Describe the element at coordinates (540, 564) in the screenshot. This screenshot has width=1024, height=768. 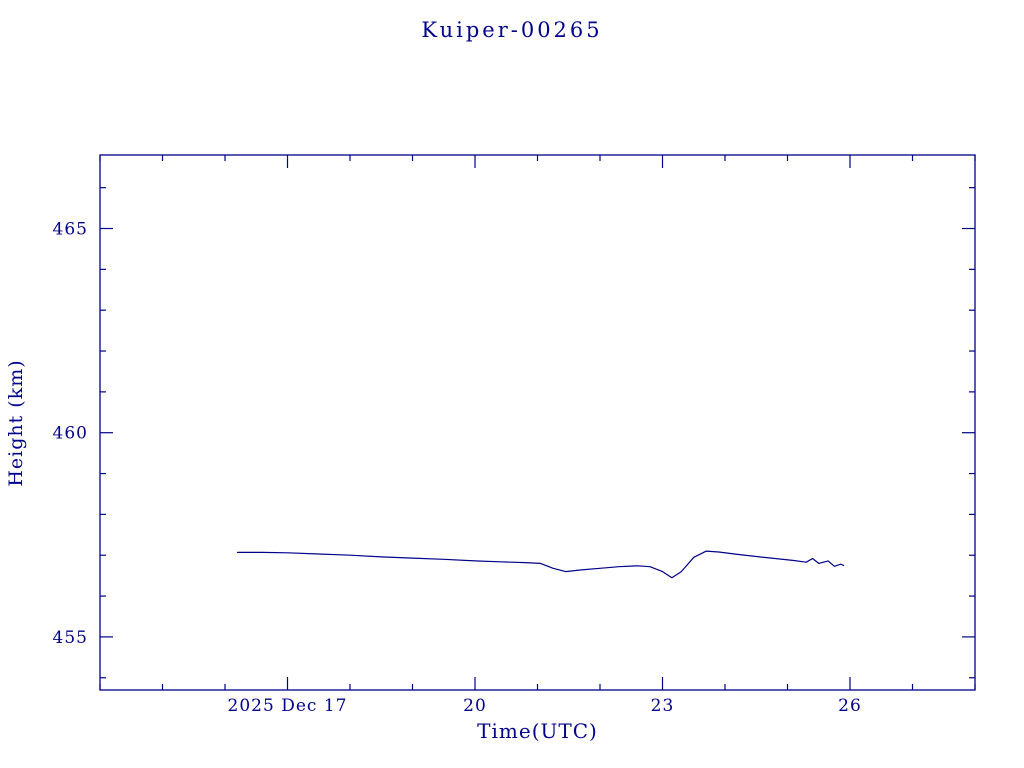
I see `series-line-height` at that location.